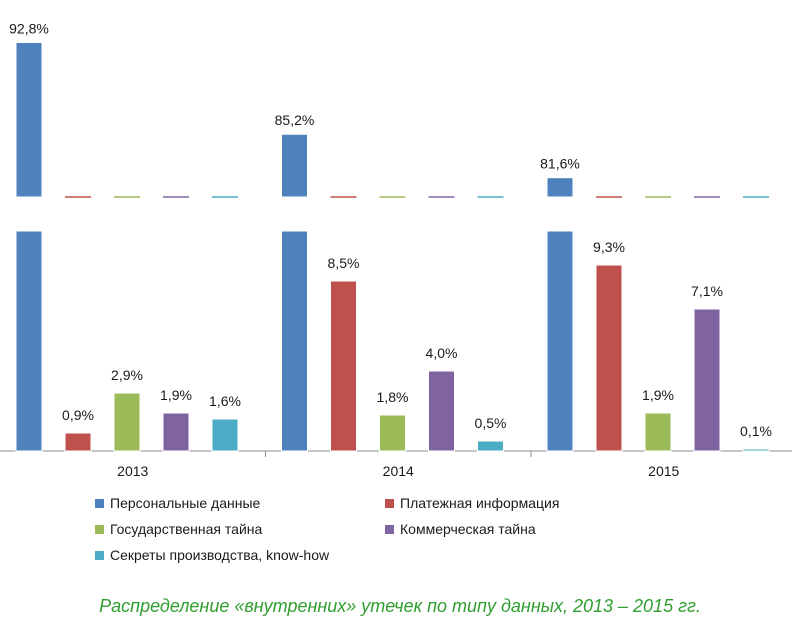 The height and width of the screenshot is (628, 800). I want to click on data-label-секреты-производства-know-how-2015: 0,1%, so click(756, 431).